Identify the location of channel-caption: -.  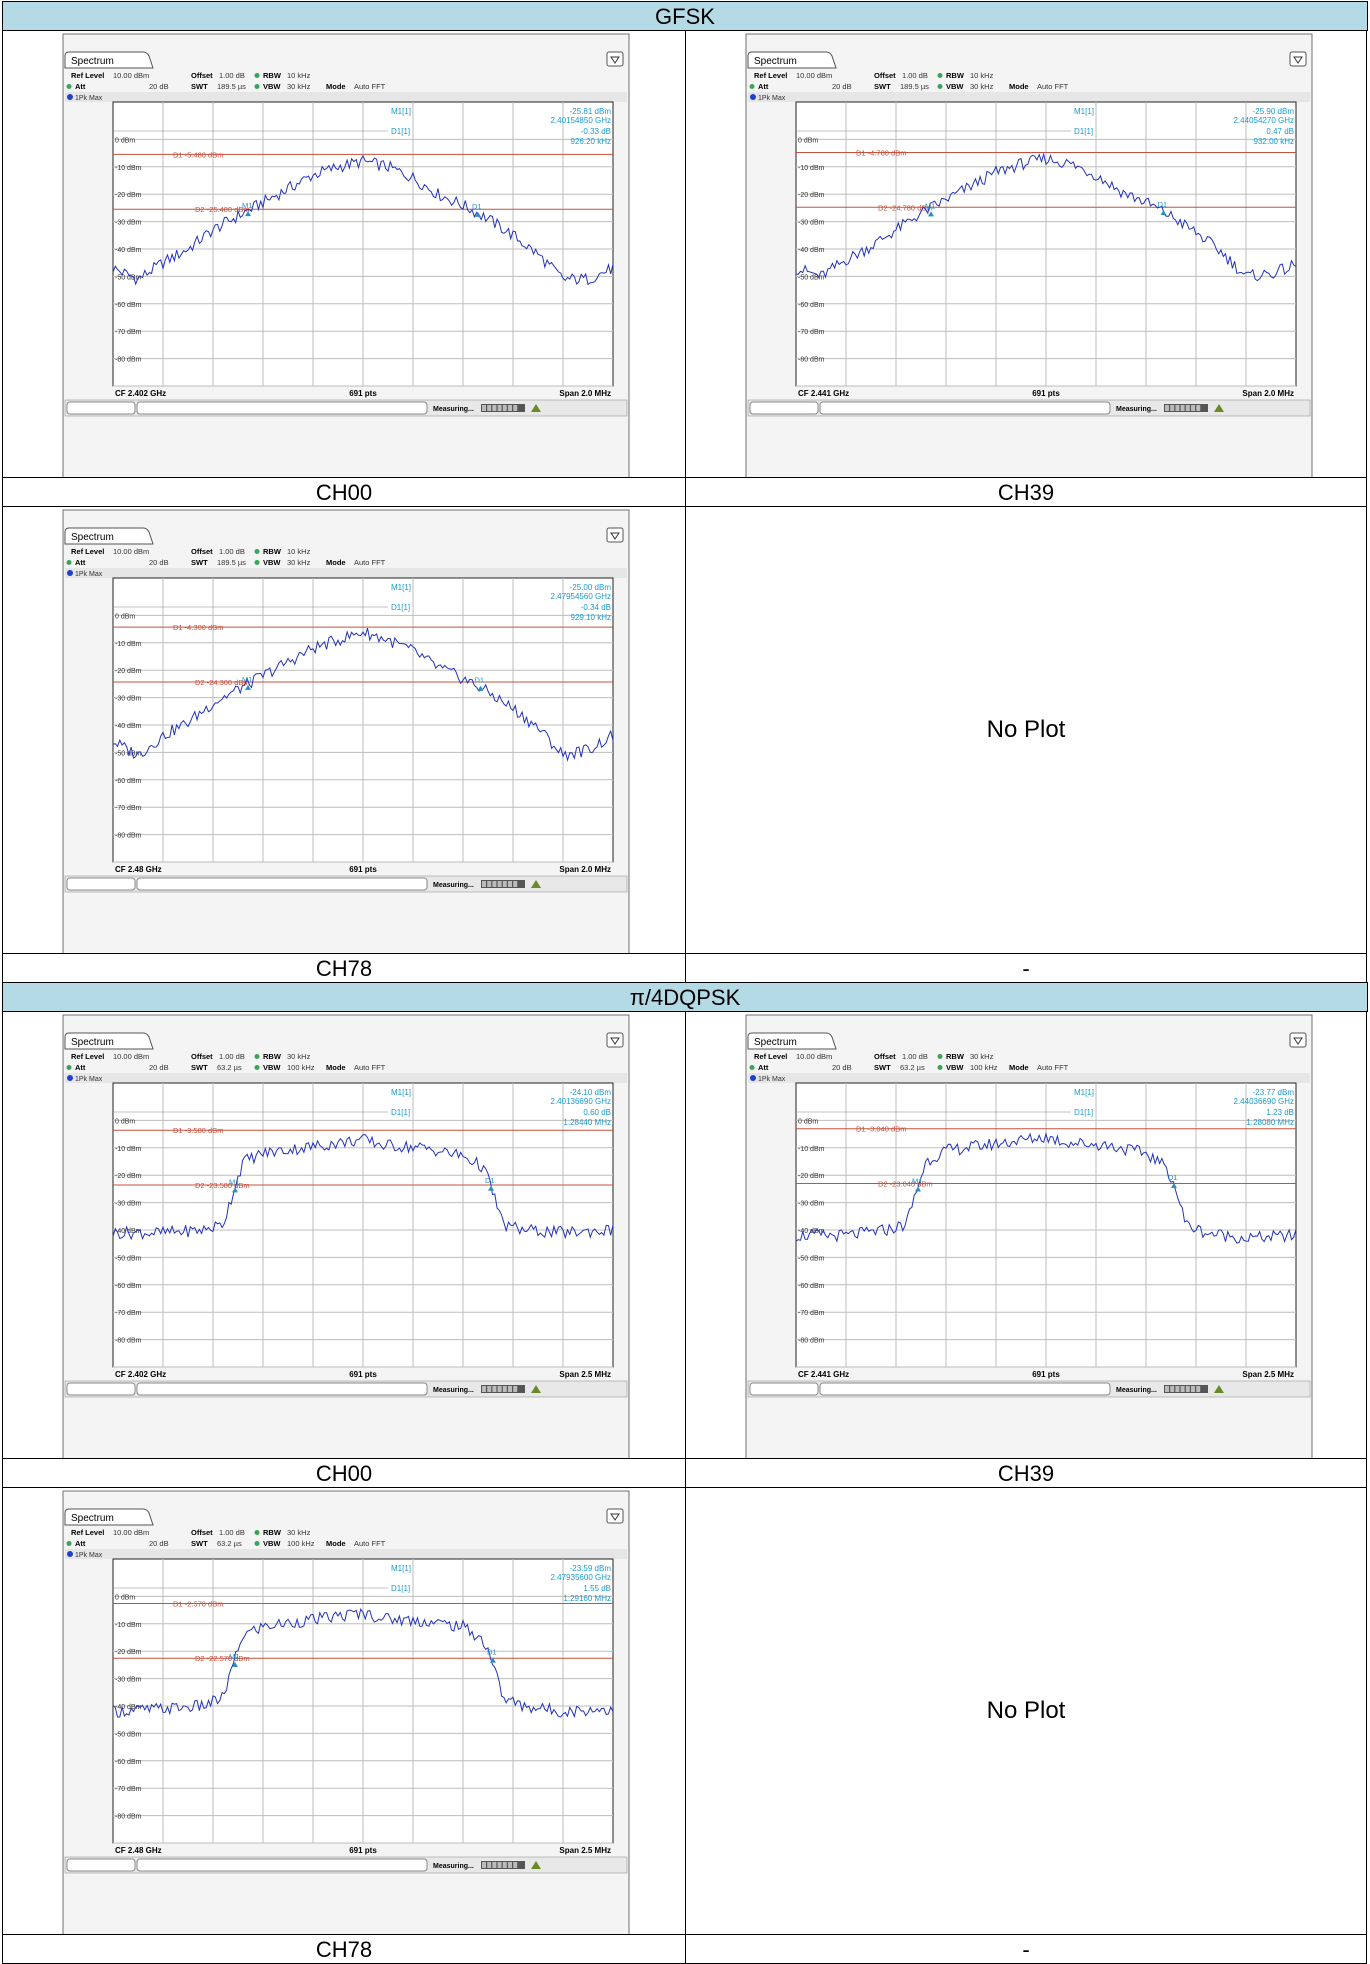
(1026, 1949).